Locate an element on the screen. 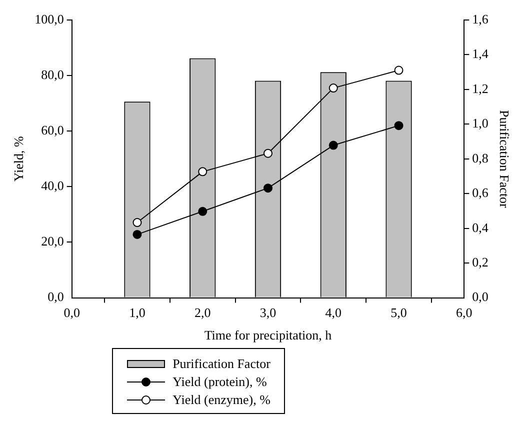 The height and width of the screenshot is (443, 527). x-tick-label: 0,0 is located at coordinates (72, 312).